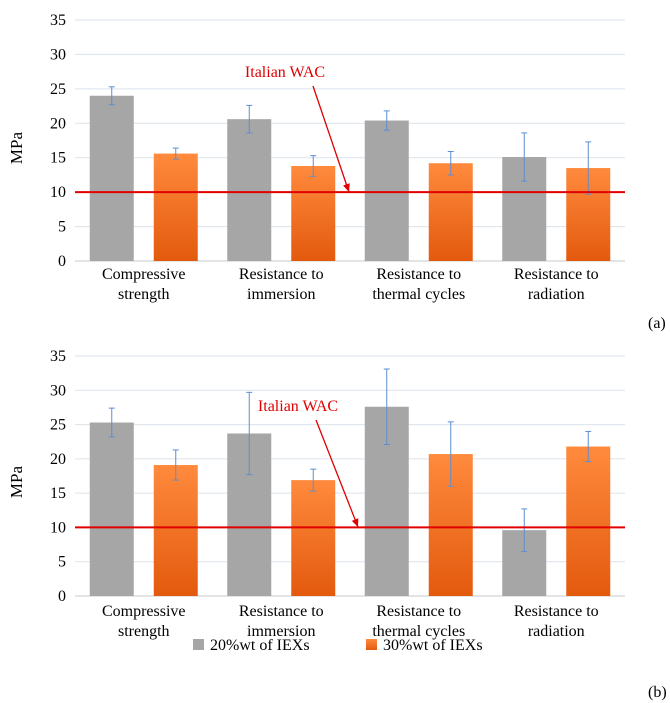 Image resolution: width=670 pixels, height=703 pixels. Describe the element at coordinates (657, 692) in the screenshot. I see `panel-label: (b)` at that location.